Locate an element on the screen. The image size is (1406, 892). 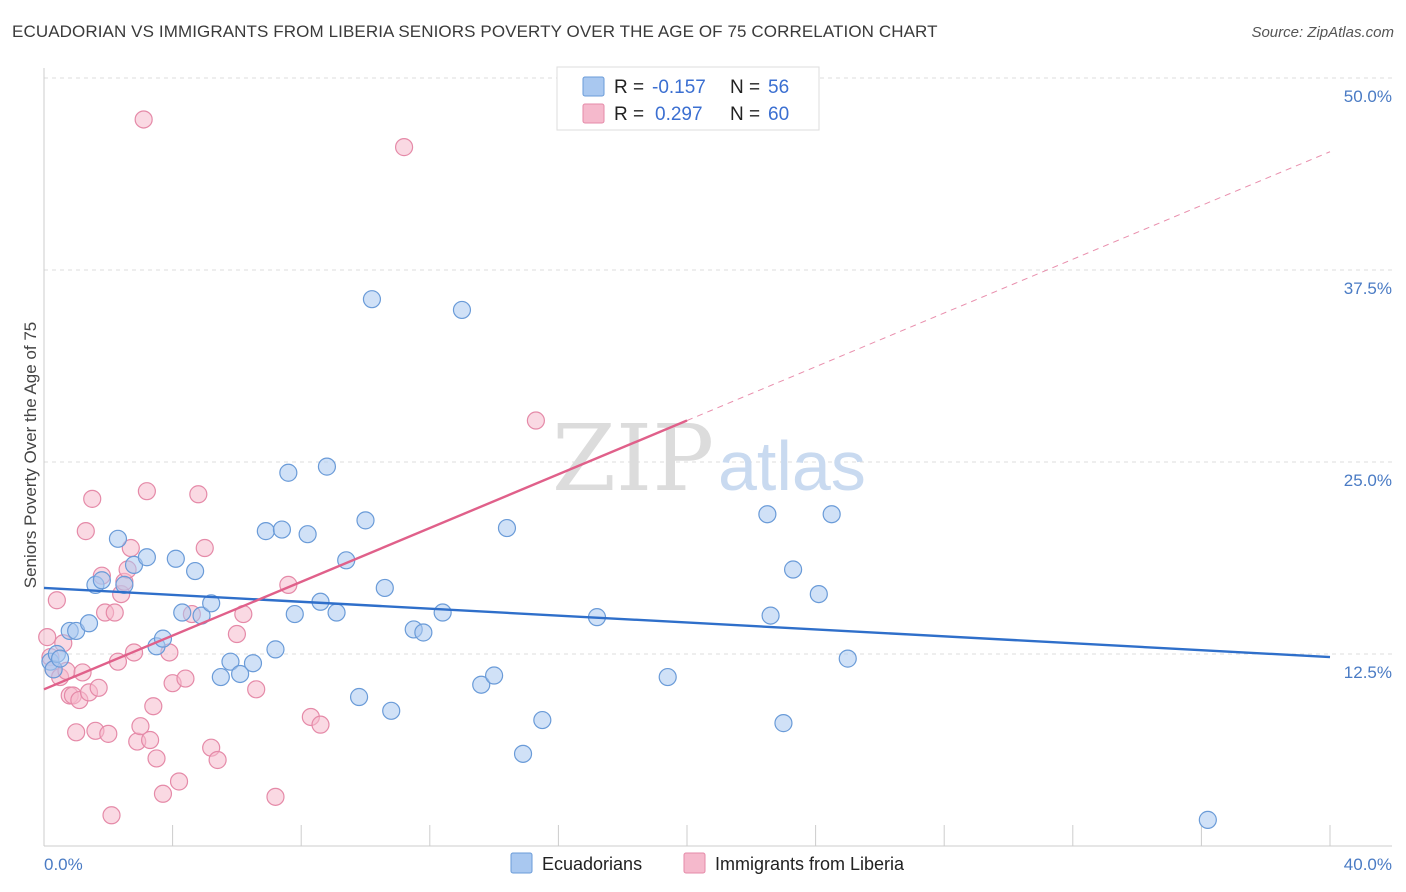
y-tick-label-2: 37.5% is located at coordinates (1368, 288).